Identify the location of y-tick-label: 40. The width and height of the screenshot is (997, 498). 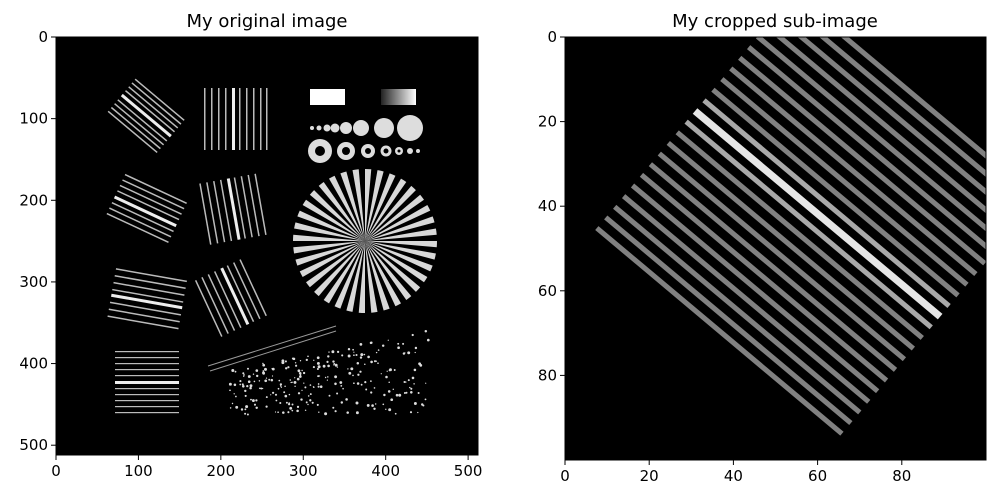
(547, 206).